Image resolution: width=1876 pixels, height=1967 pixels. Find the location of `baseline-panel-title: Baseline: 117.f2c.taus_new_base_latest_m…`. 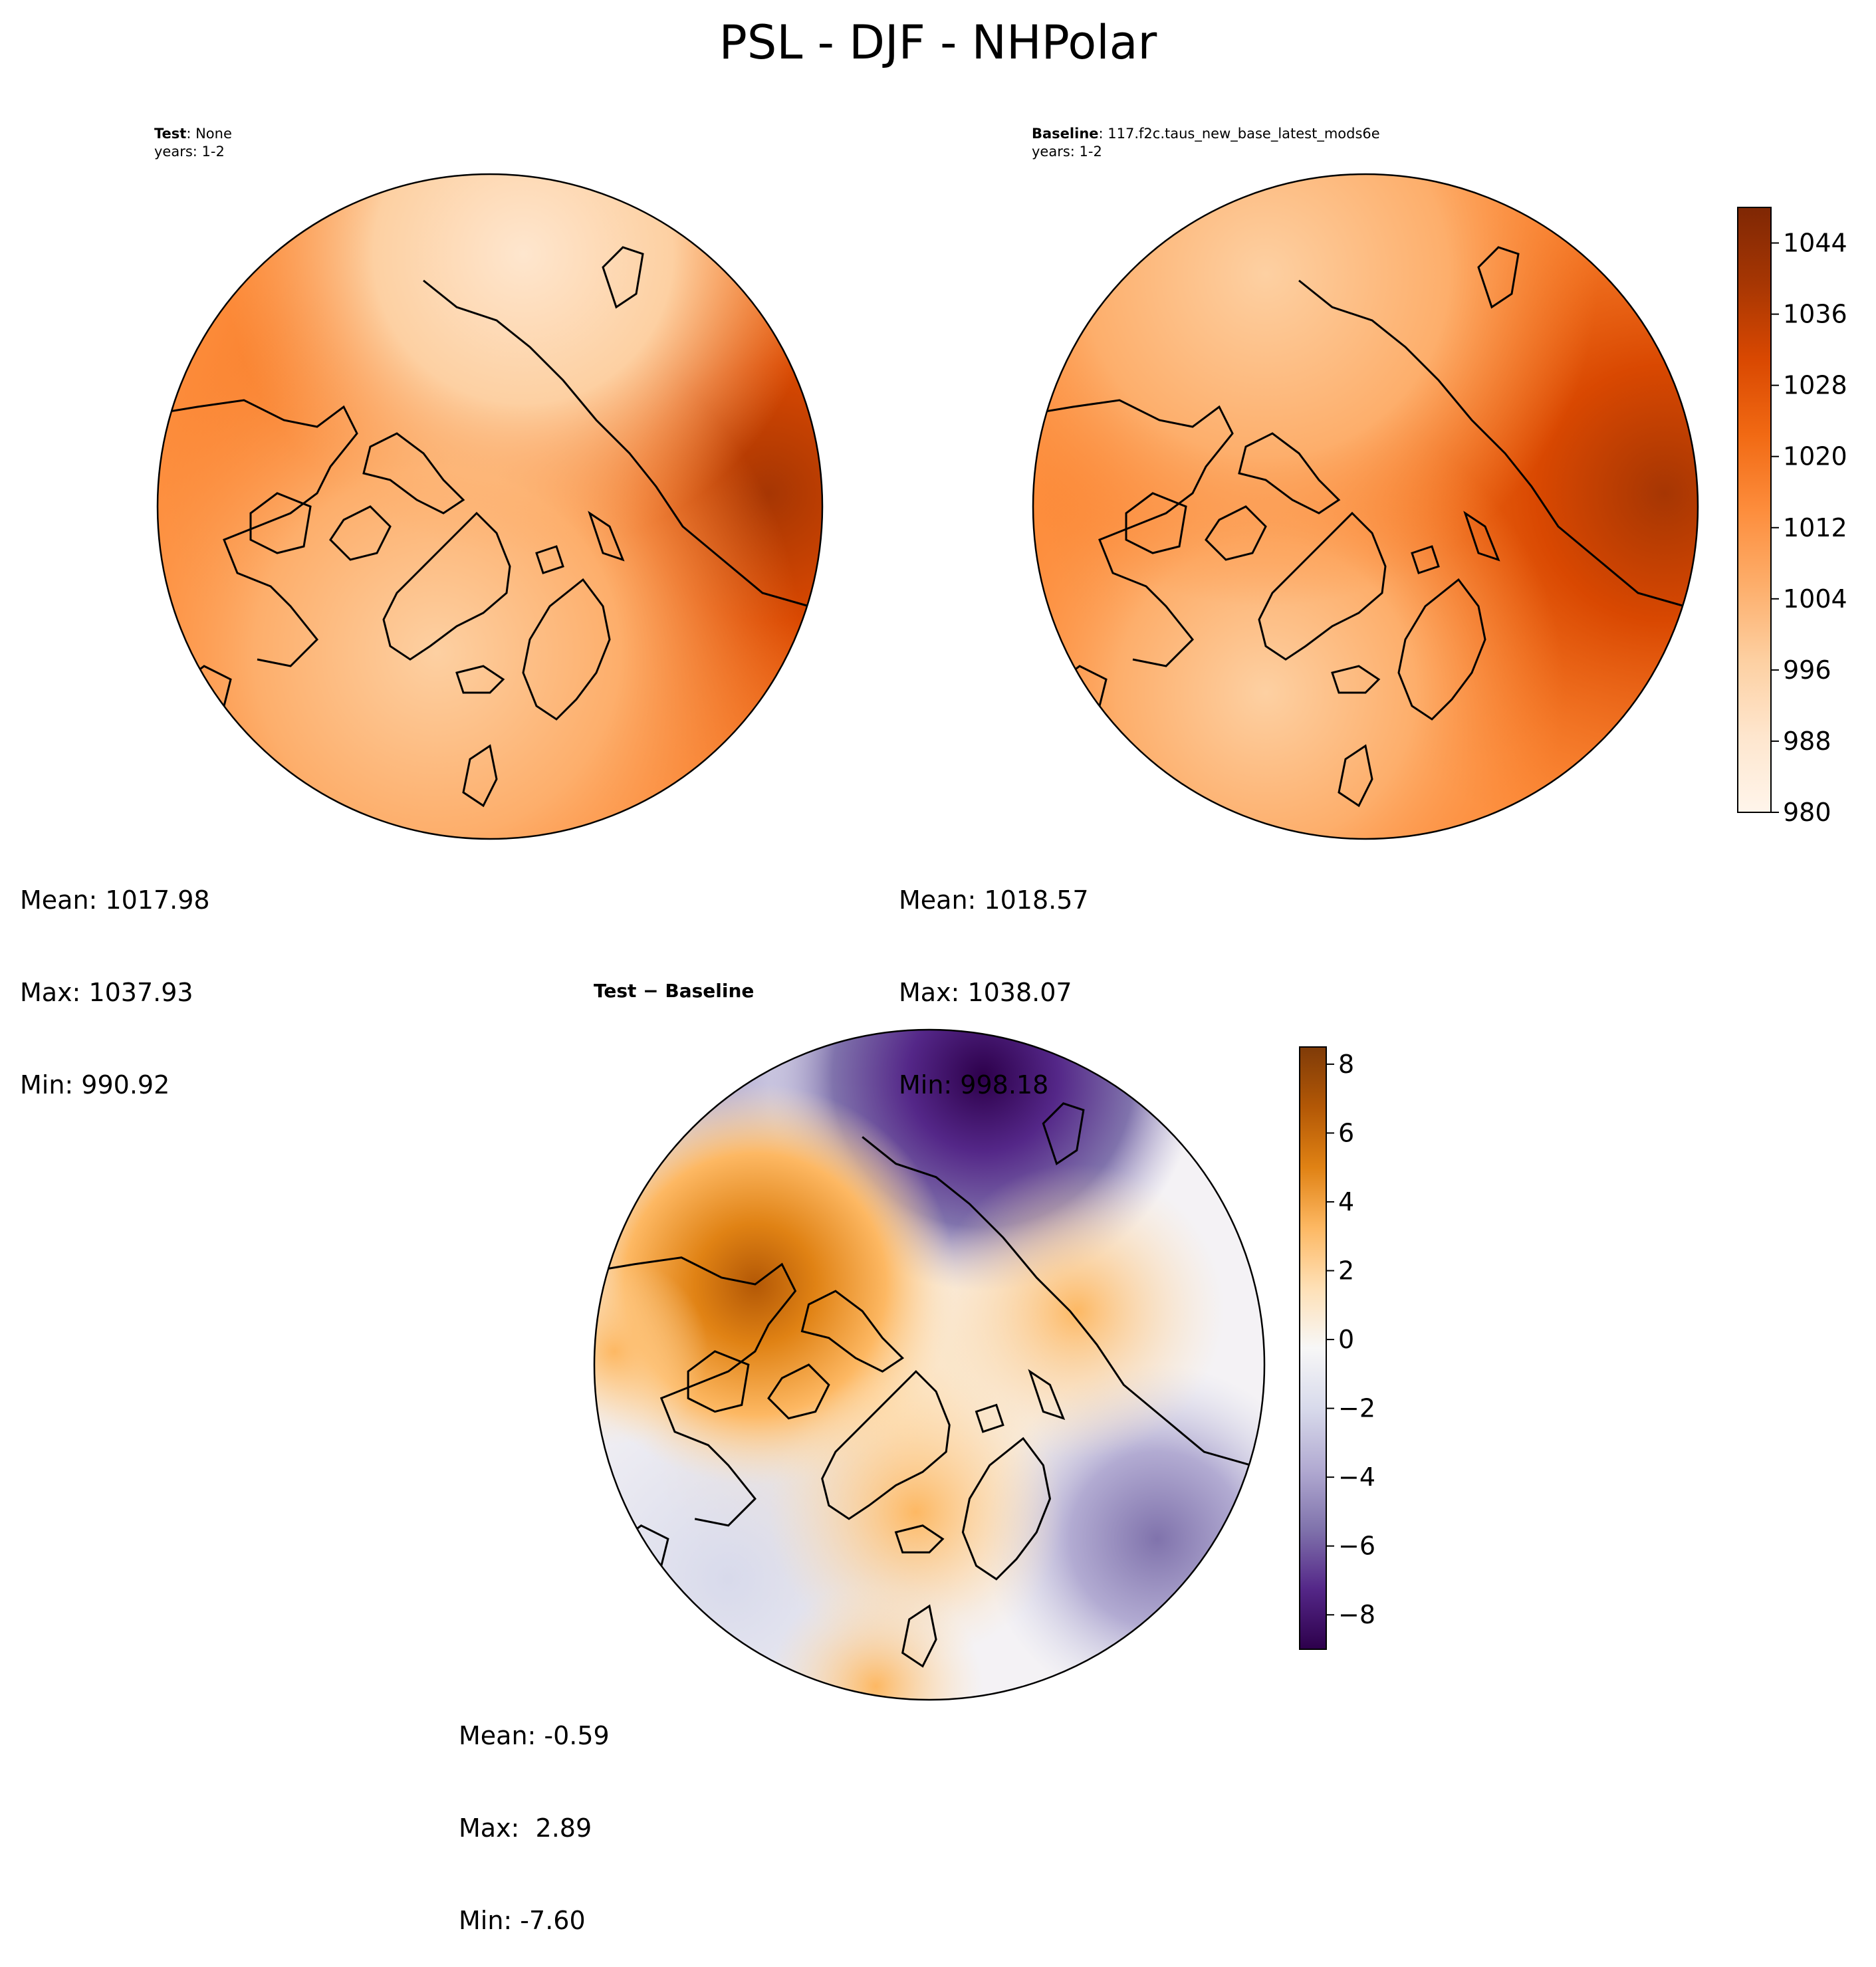

baseline-panel-title: Baseline: 117.f2c.taus_new_base_latest_m… is located at coordinates (1206, 143).